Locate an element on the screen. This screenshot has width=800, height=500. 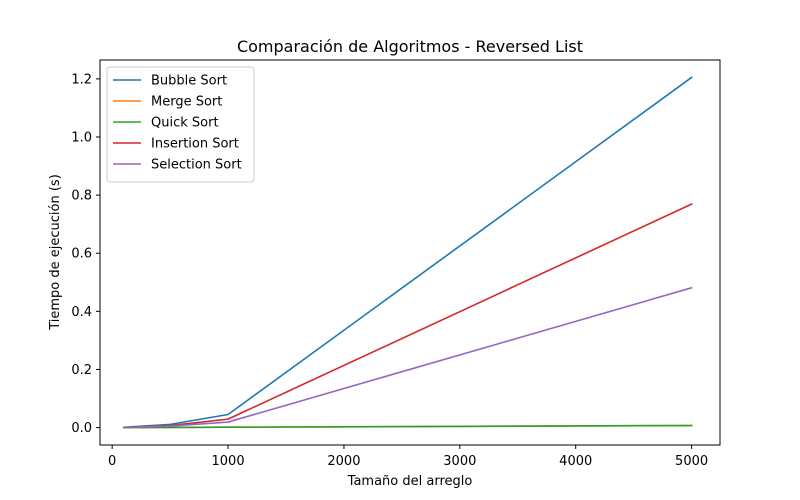
y-tick-label: 1.2 is located at coordinates (81, 79).